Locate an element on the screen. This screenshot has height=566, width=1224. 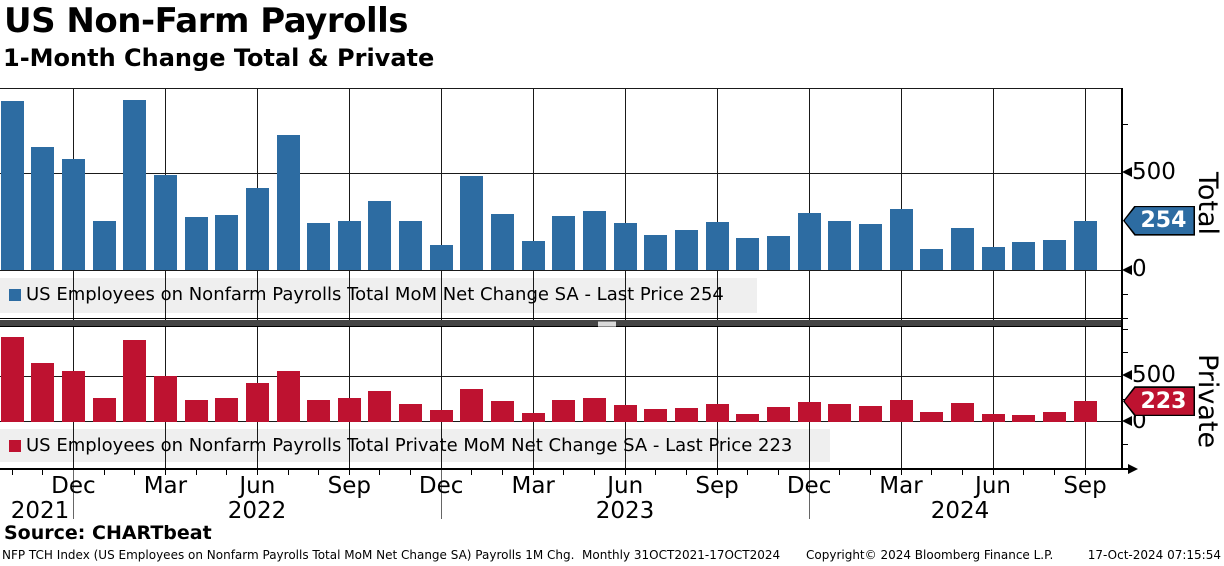
x-axis-year-label: 2024 is located at coordinates (960, 511).